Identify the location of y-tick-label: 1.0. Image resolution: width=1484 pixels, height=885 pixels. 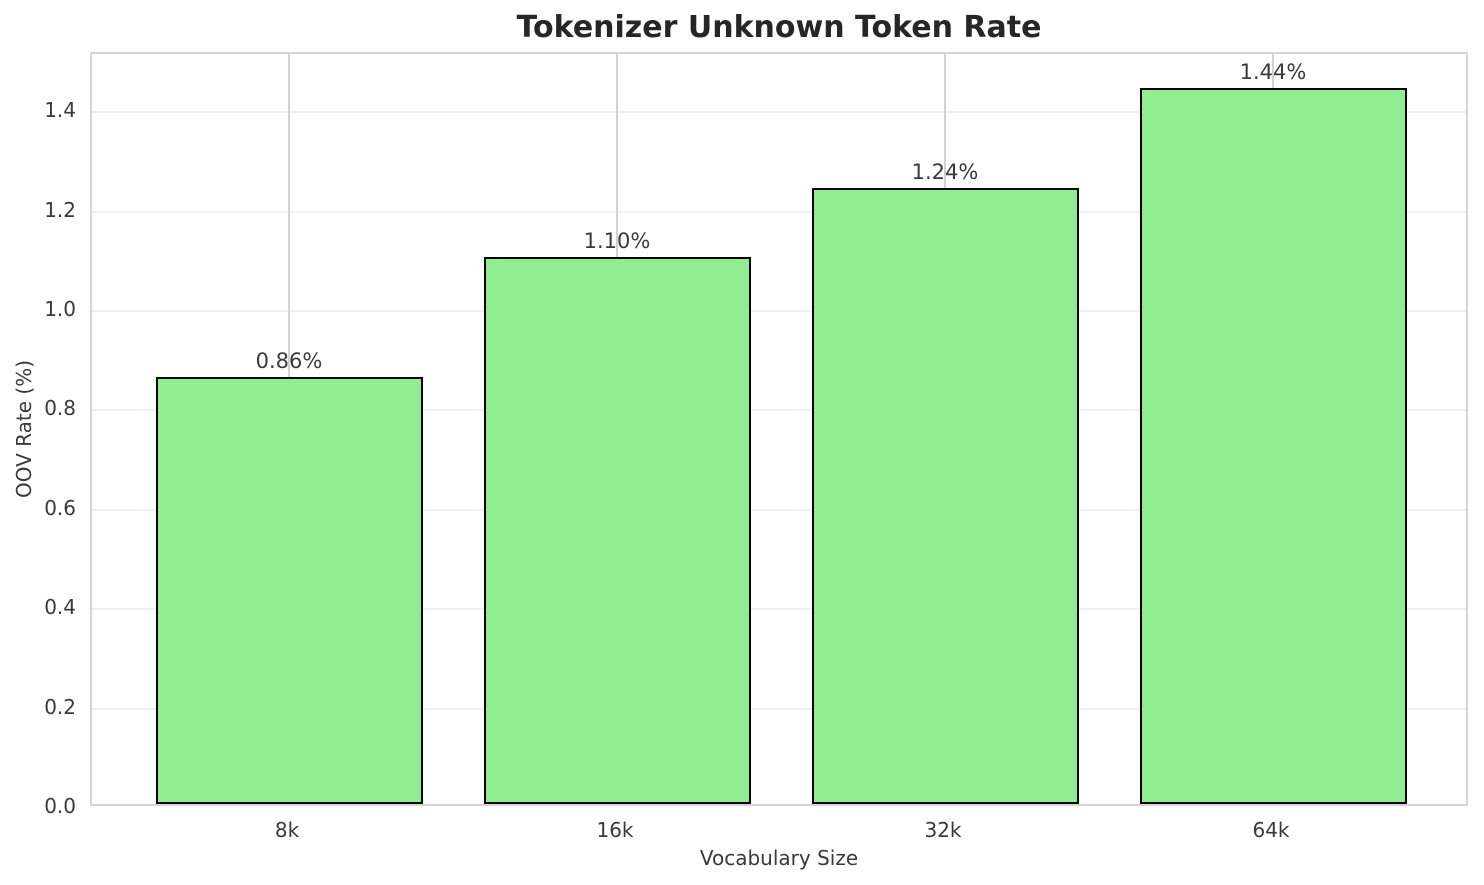
(60, 308).